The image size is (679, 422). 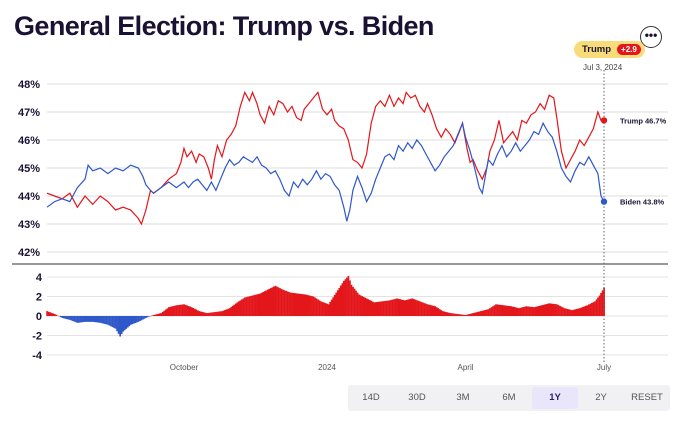 I want to click on range-button-30d: 30D, so click(x=417, y=397).